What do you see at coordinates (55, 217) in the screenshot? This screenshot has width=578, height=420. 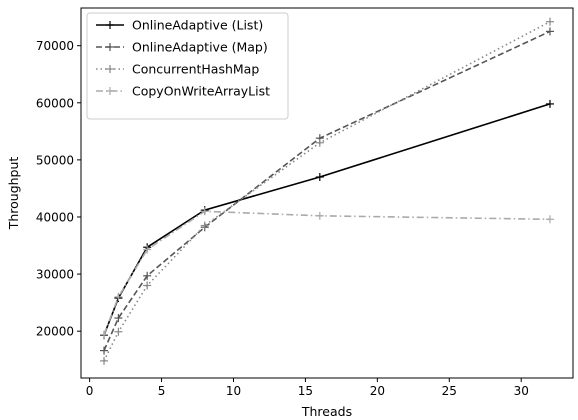 I see `y-tick-label: 40000` at bounding box center [55, 217].